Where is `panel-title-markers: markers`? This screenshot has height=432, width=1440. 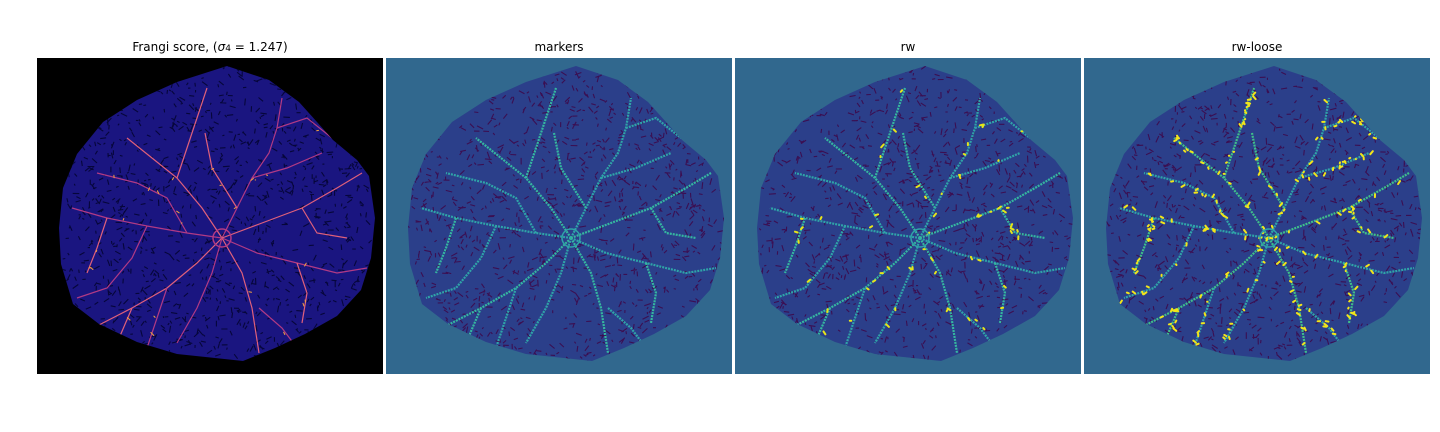
panel-title-markers: markers is located at coordinates (559, 47).